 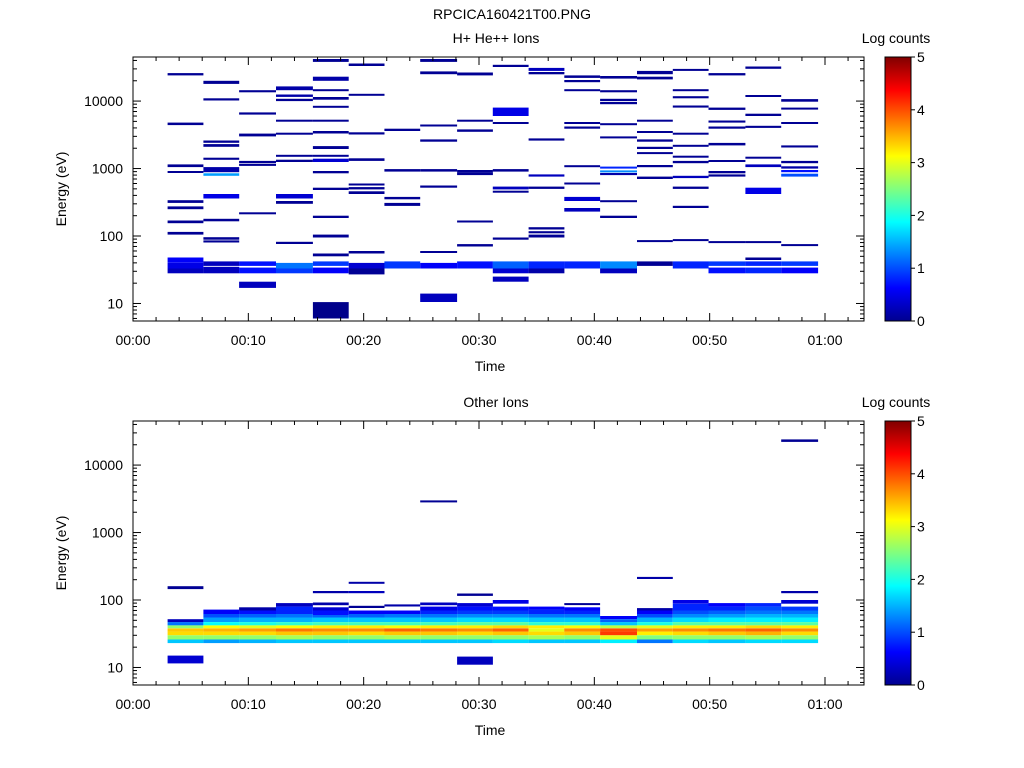 What do you see at coordinates (363, 704) in the screenshot?
I see `x-tick-label: 00:20` at bounding box center [363, 704].